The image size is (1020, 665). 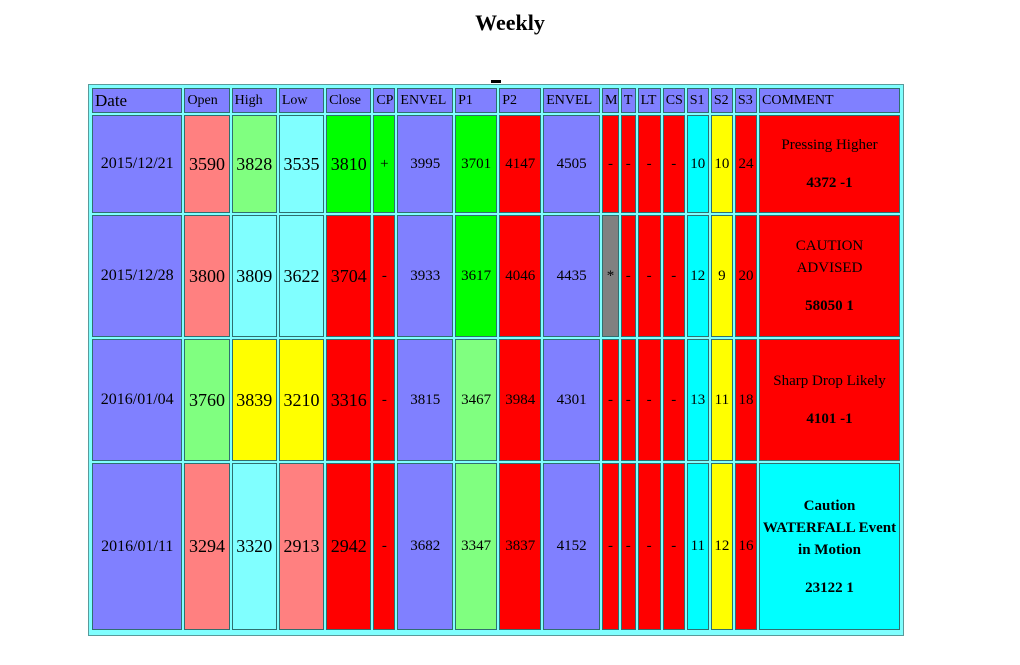 What do you see at coordinates (496, 81) in the screenshot?
I see `divider-mark` at bounding box center [496, 81].